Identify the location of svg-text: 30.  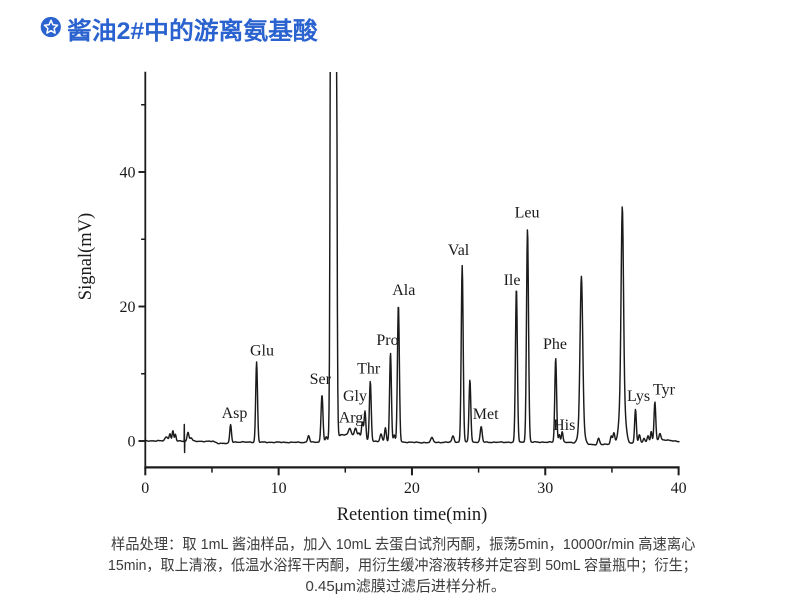
(545, 488).